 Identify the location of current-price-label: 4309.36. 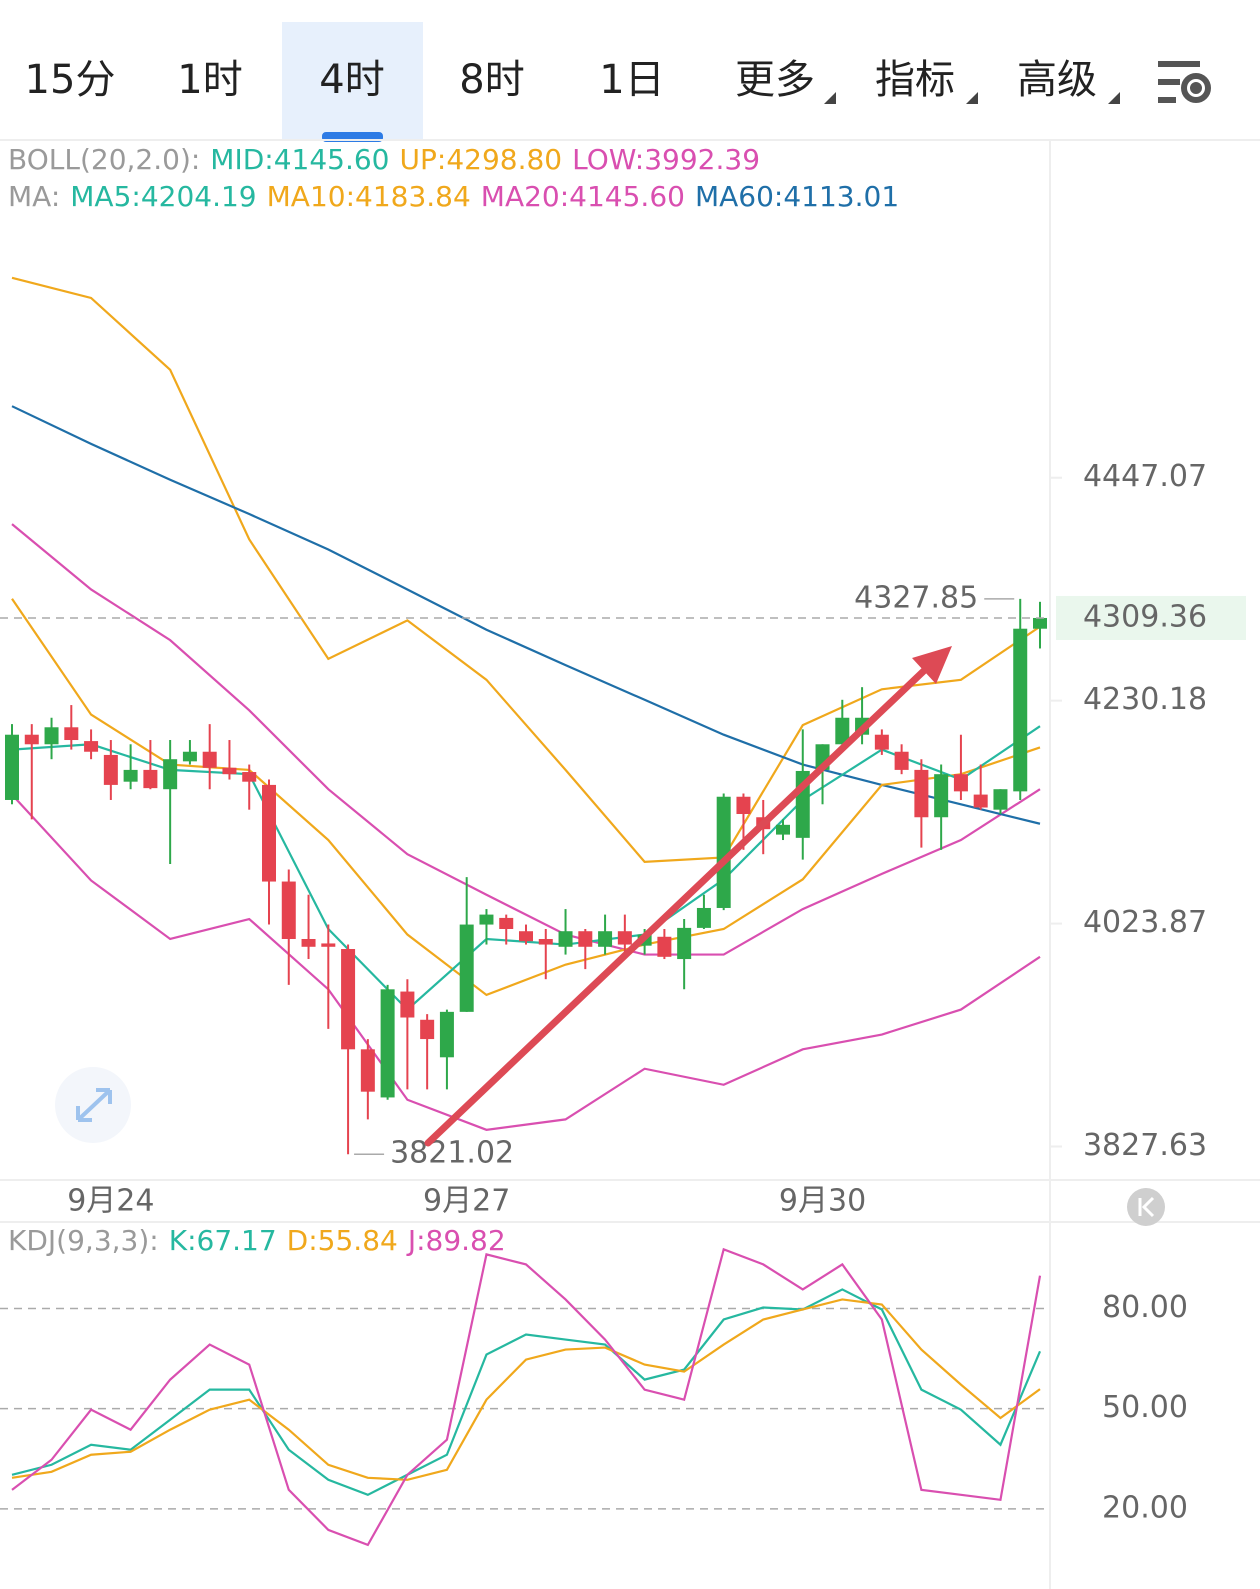
(1145, 616).